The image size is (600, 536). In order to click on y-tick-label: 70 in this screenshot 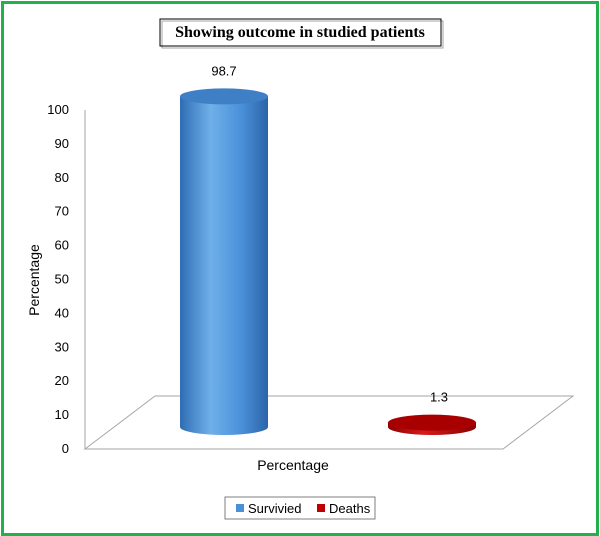, I will do `click(62, 211)`.